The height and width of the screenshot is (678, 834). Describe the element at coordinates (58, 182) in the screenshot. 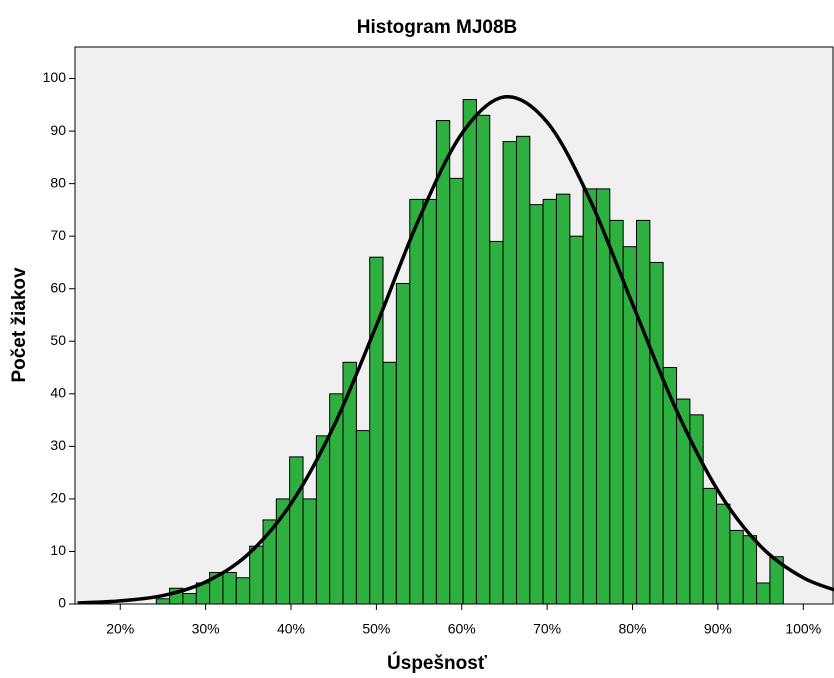

I see `y-tick-label: 80` at that location.